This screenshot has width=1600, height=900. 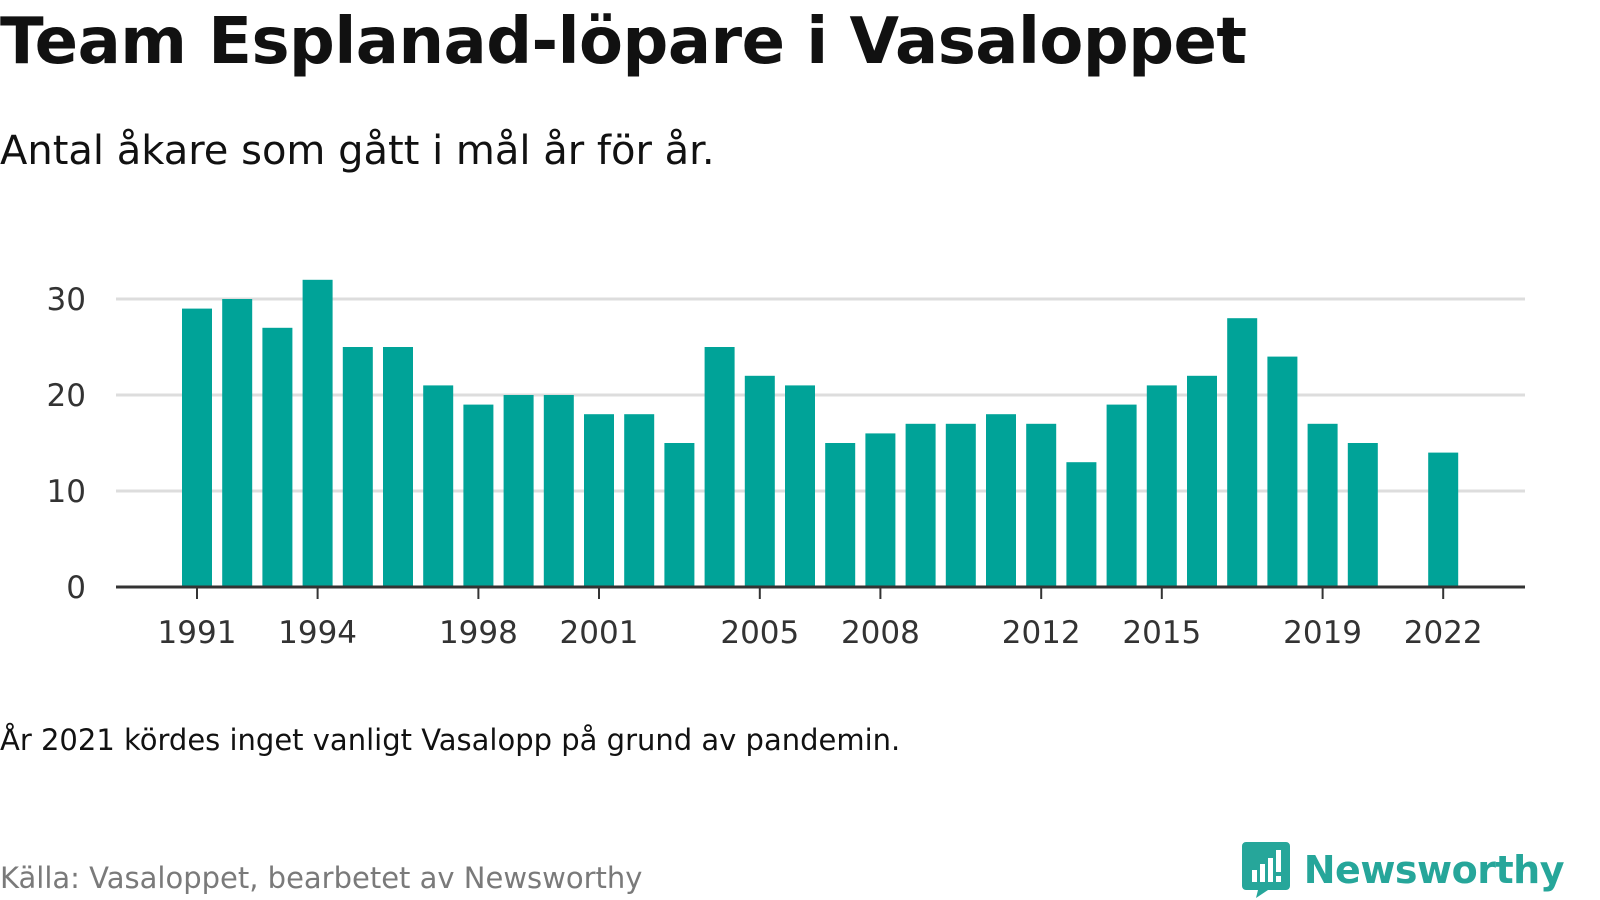 What do you see at coordinates (317, 433) in the screenshot?
I see `bar-1994` at bounding box center [317, 433].